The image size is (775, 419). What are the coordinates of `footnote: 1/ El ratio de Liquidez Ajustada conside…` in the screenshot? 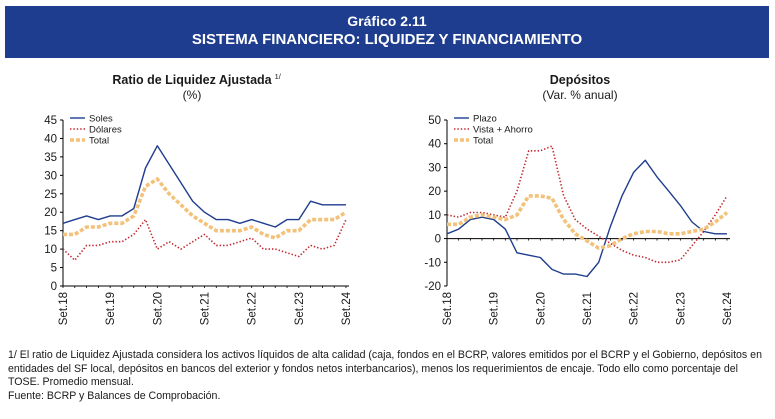 It's located at (385, 368).